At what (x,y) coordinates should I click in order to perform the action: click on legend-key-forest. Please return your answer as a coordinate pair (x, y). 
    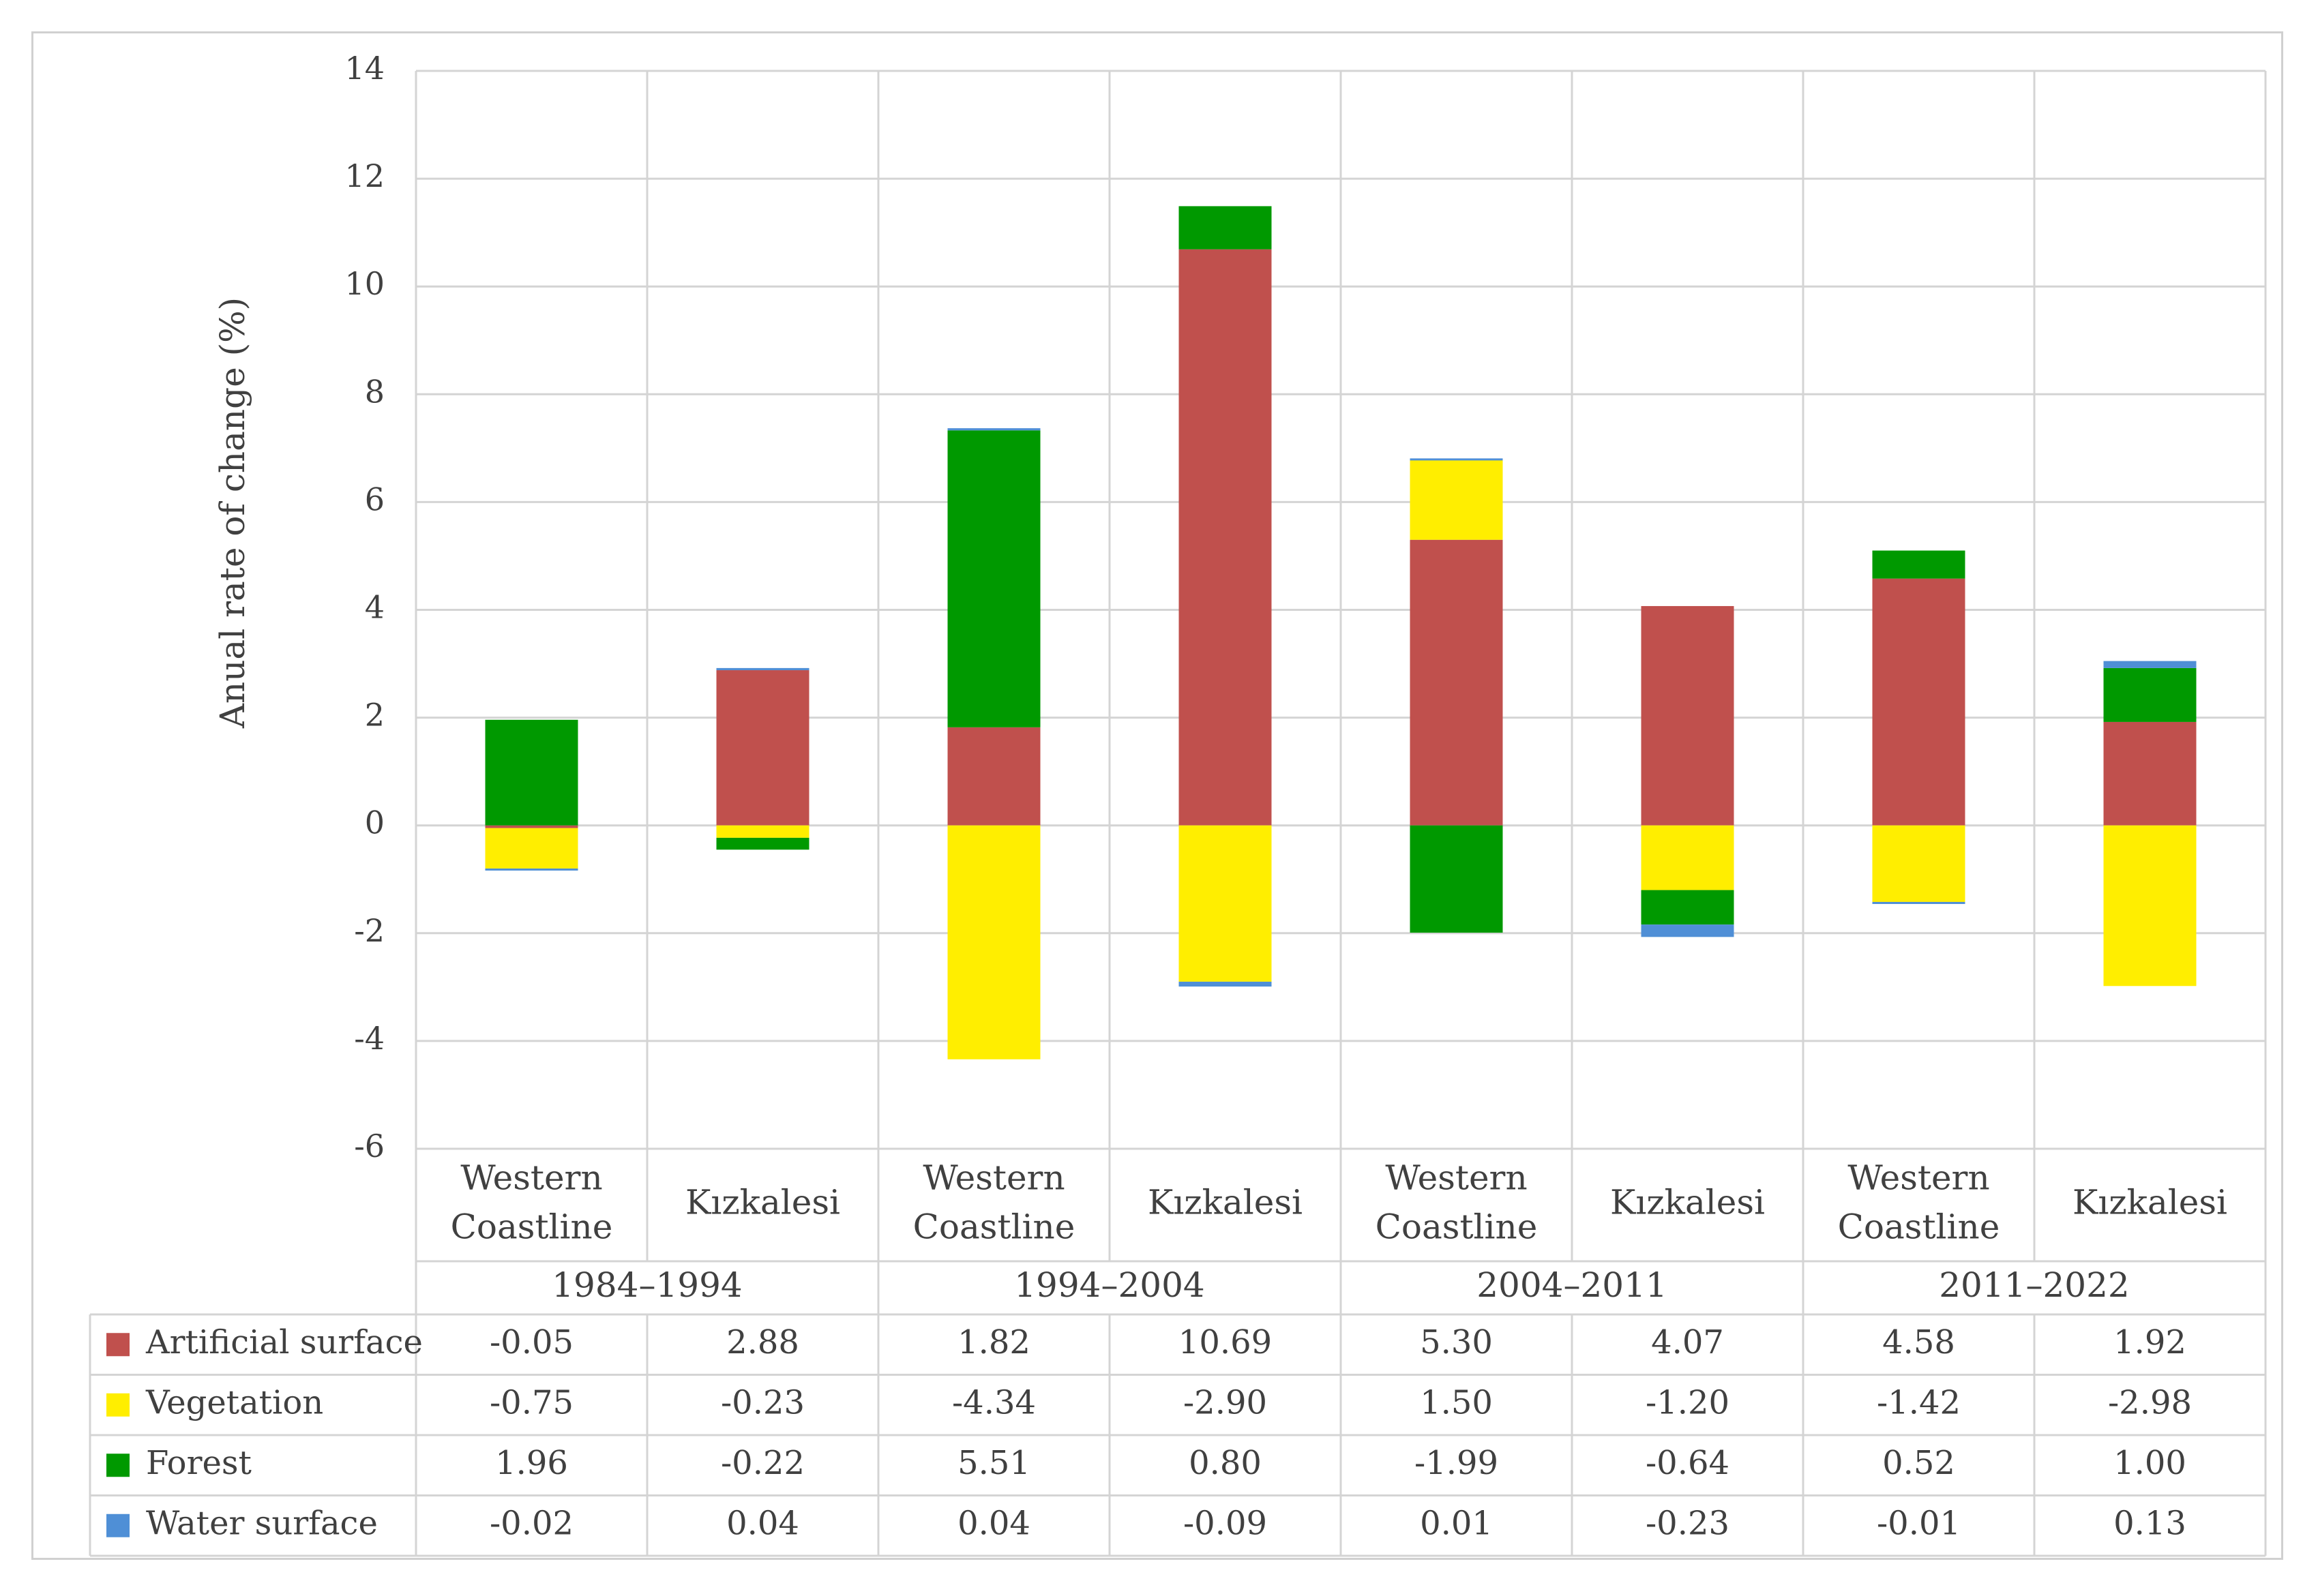
    Looking at the image, I should click on (118, 1465).